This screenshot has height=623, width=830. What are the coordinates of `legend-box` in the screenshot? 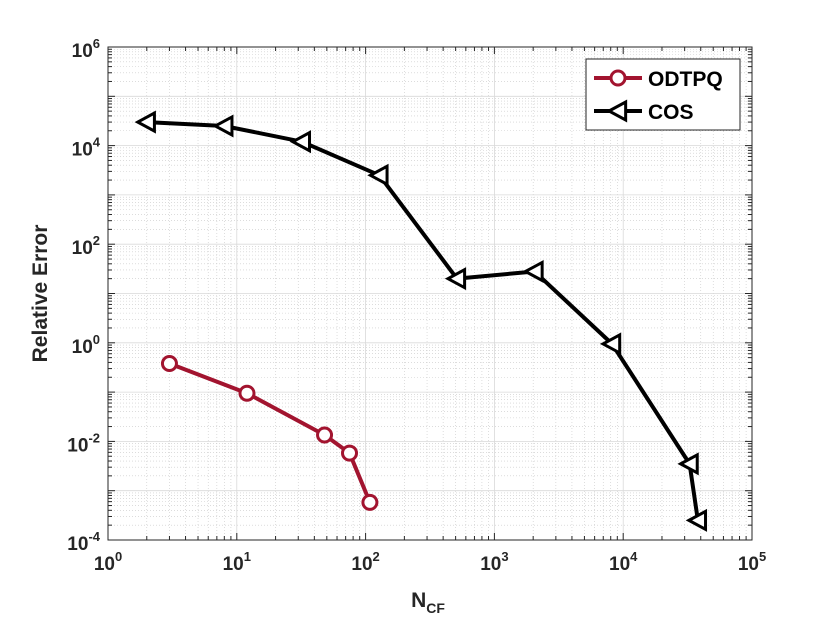 It's located at (663, 94).